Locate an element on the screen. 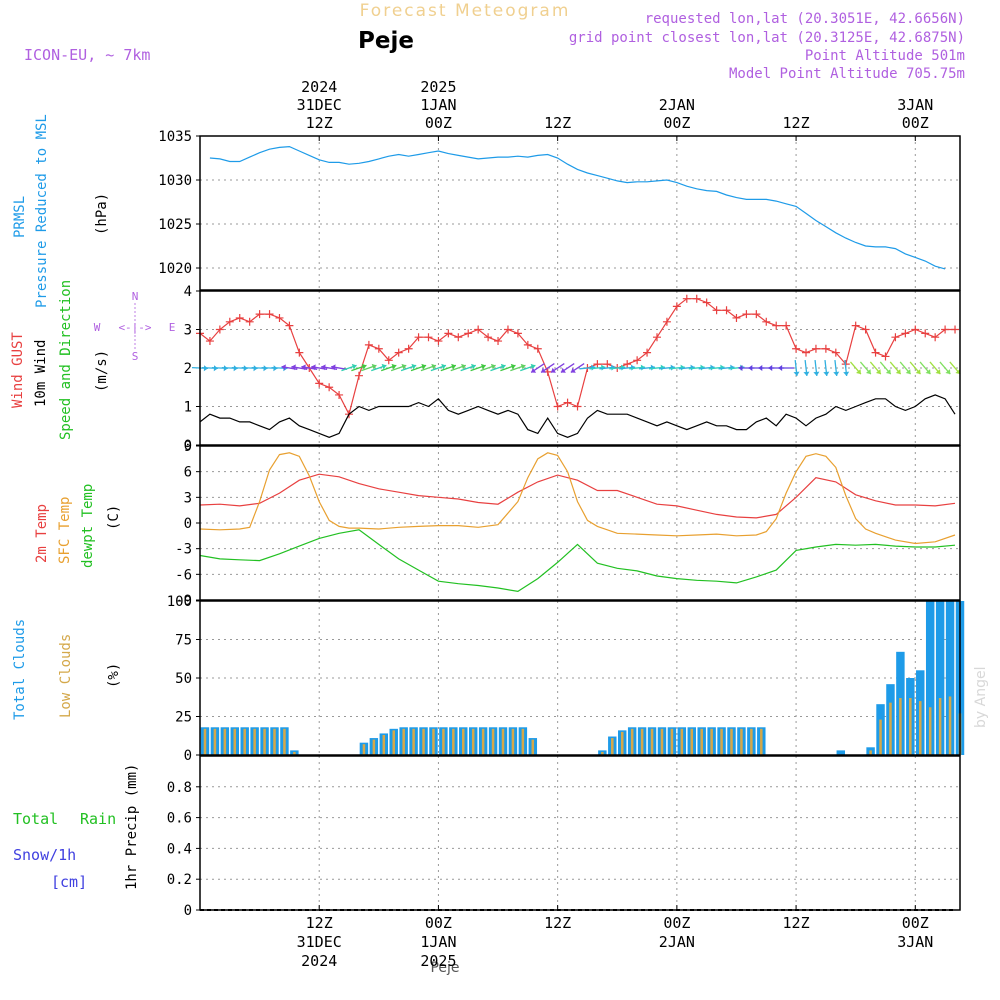  cloud-labels: Total Clouds Low Clouds (%) is located at coordinates (67, 669).